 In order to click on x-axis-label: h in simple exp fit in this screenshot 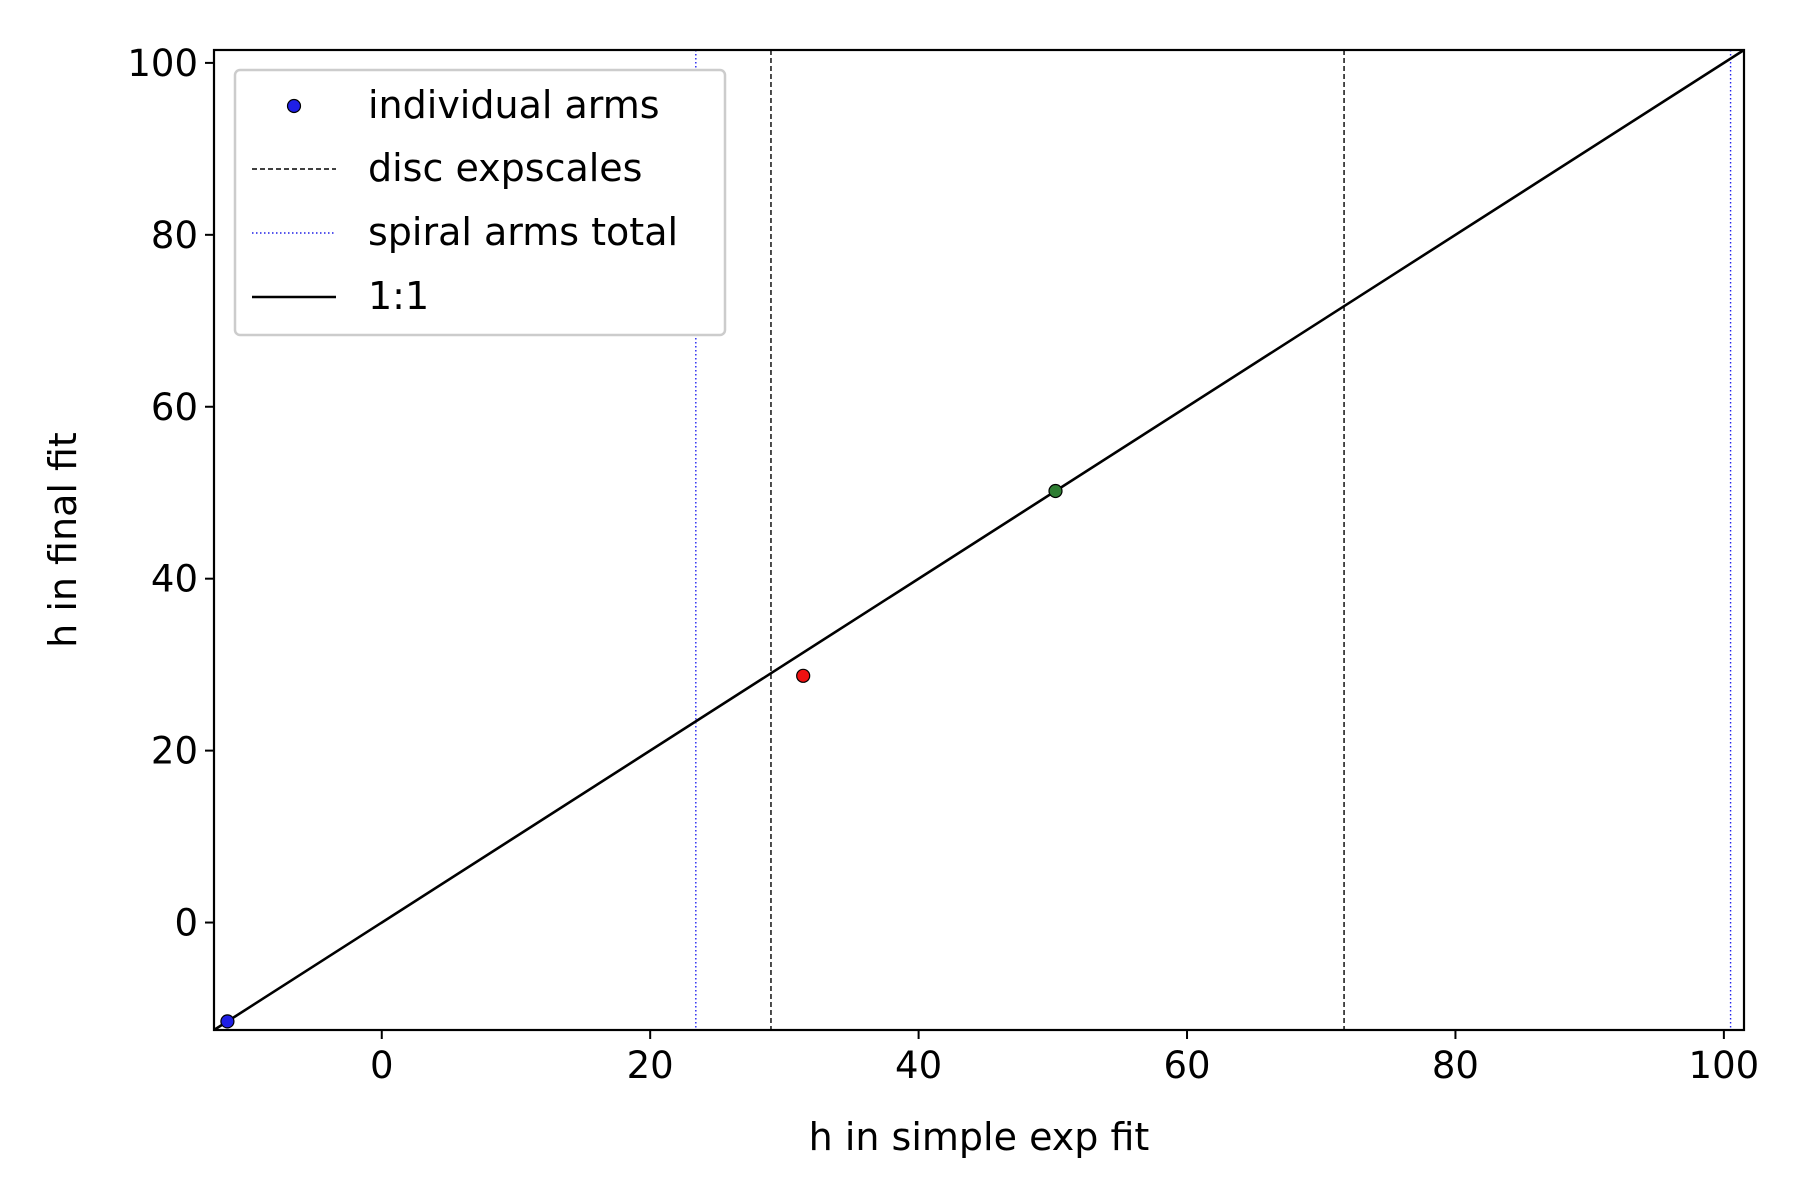, I will do `click(979, 1137)`.